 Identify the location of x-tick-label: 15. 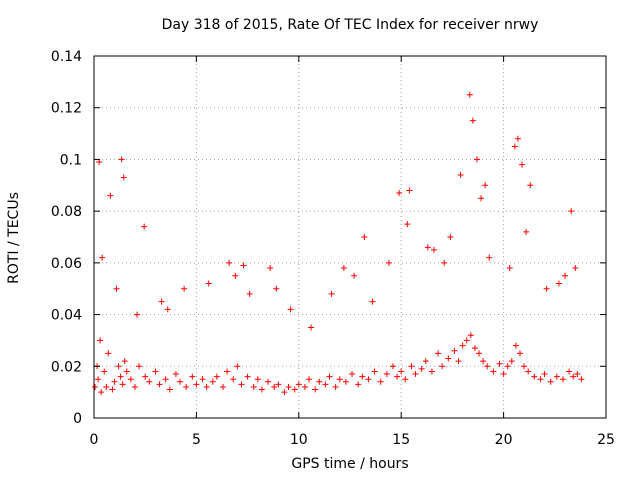
(401, 440).